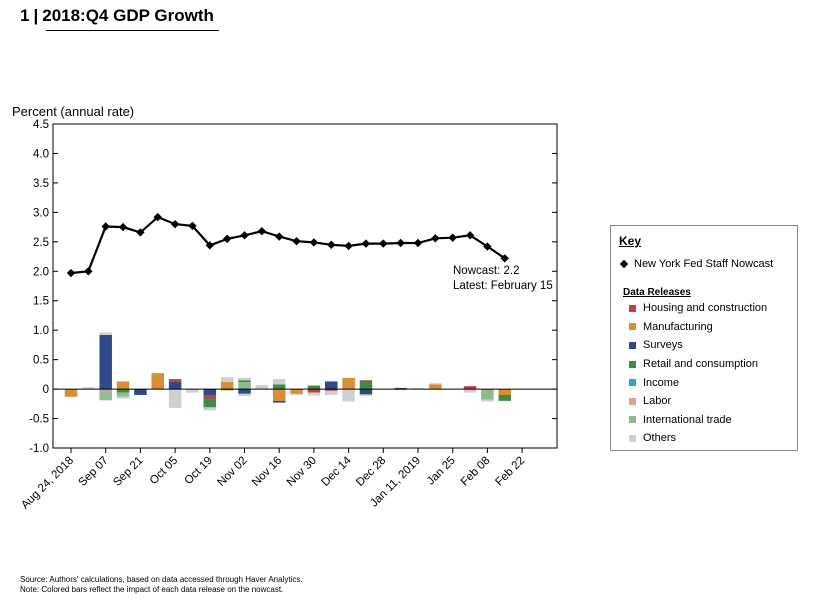 The height and width of the screenshot is (610, 824). Describe the element at coordinates (657, 401) in the screenshot. I see `legend-item-label: Labor` at that location.